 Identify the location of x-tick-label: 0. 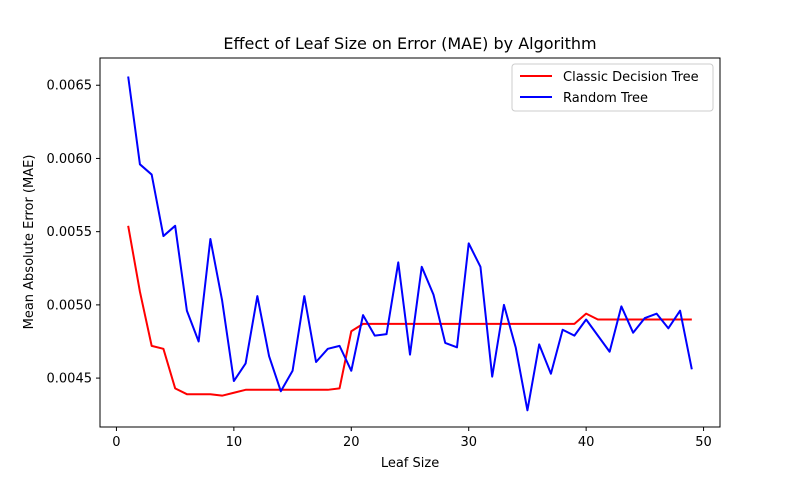
(116, 442).